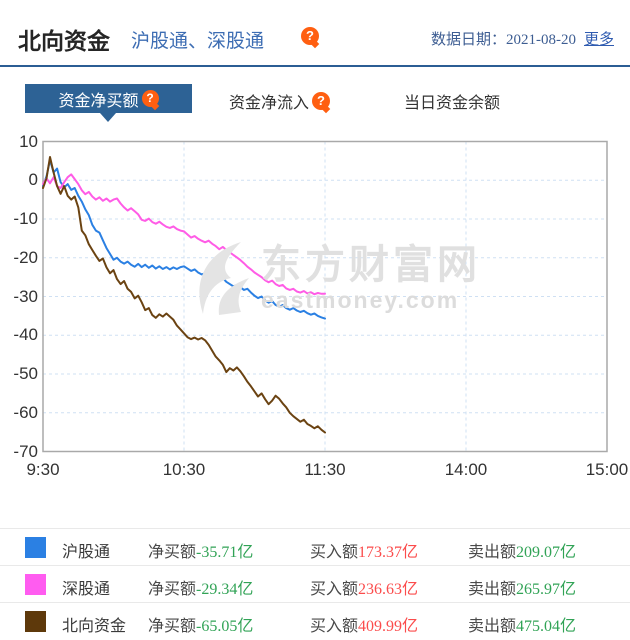  What do you see at coordinates (546, 552) in the screenshot?
I see `cell-value: 209.07亿` at bounding box center [546, 552].